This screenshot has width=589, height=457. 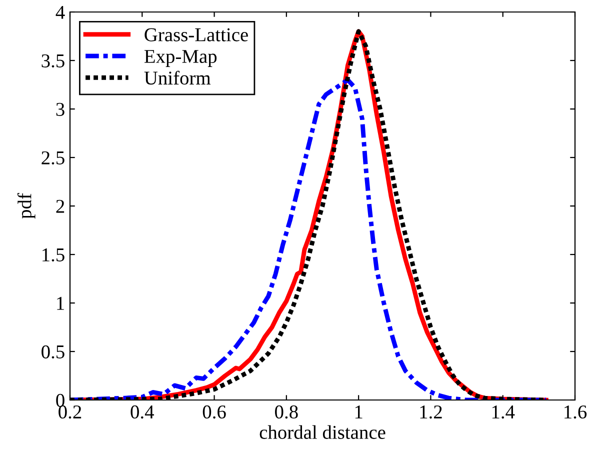 What do you see at coordinates (53, 61) in the screenshot?
I see `y-tick-label: 3.5` at bounding box center [53, 61].